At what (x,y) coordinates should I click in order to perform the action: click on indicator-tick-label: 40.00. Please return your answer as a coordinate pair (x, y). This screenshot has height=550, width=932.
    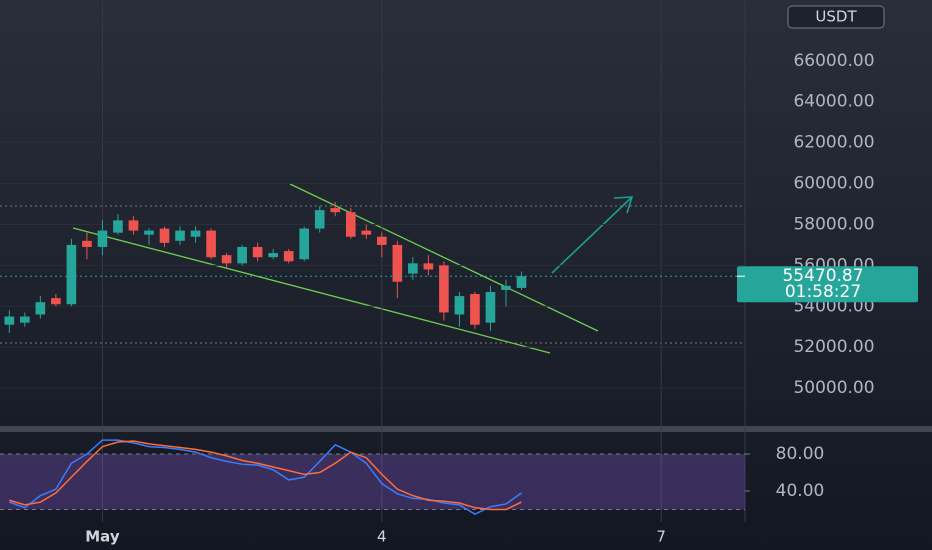
    Looking at the image, I should click on (800, 491).